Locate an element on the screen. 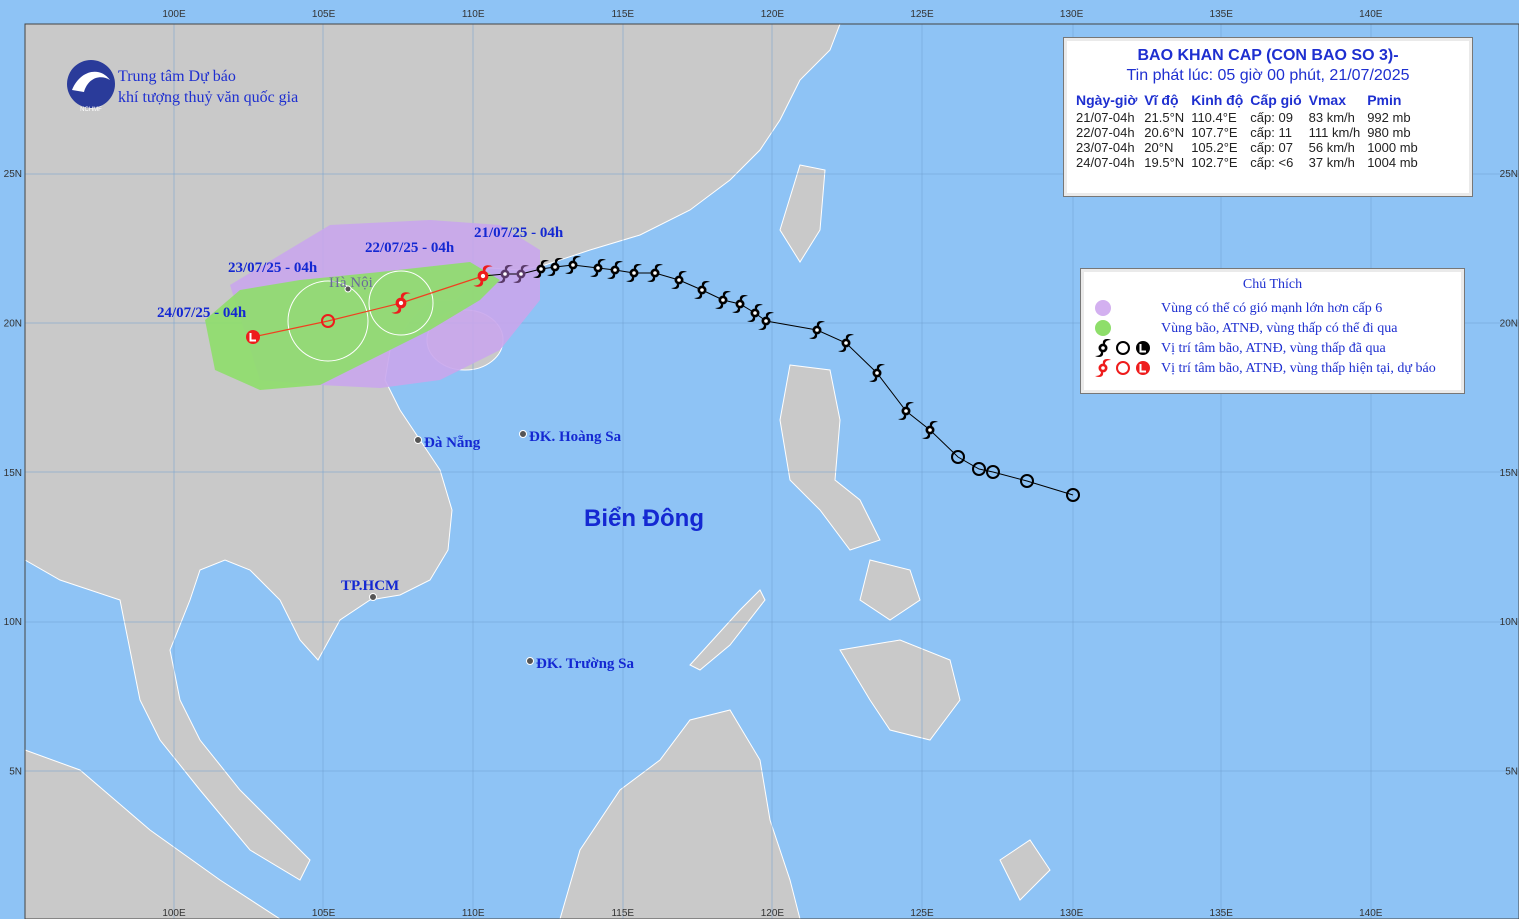 This screenshot has height=919, width=1519. column-header: Vĩ độ is located at coordinates (1161, 100).